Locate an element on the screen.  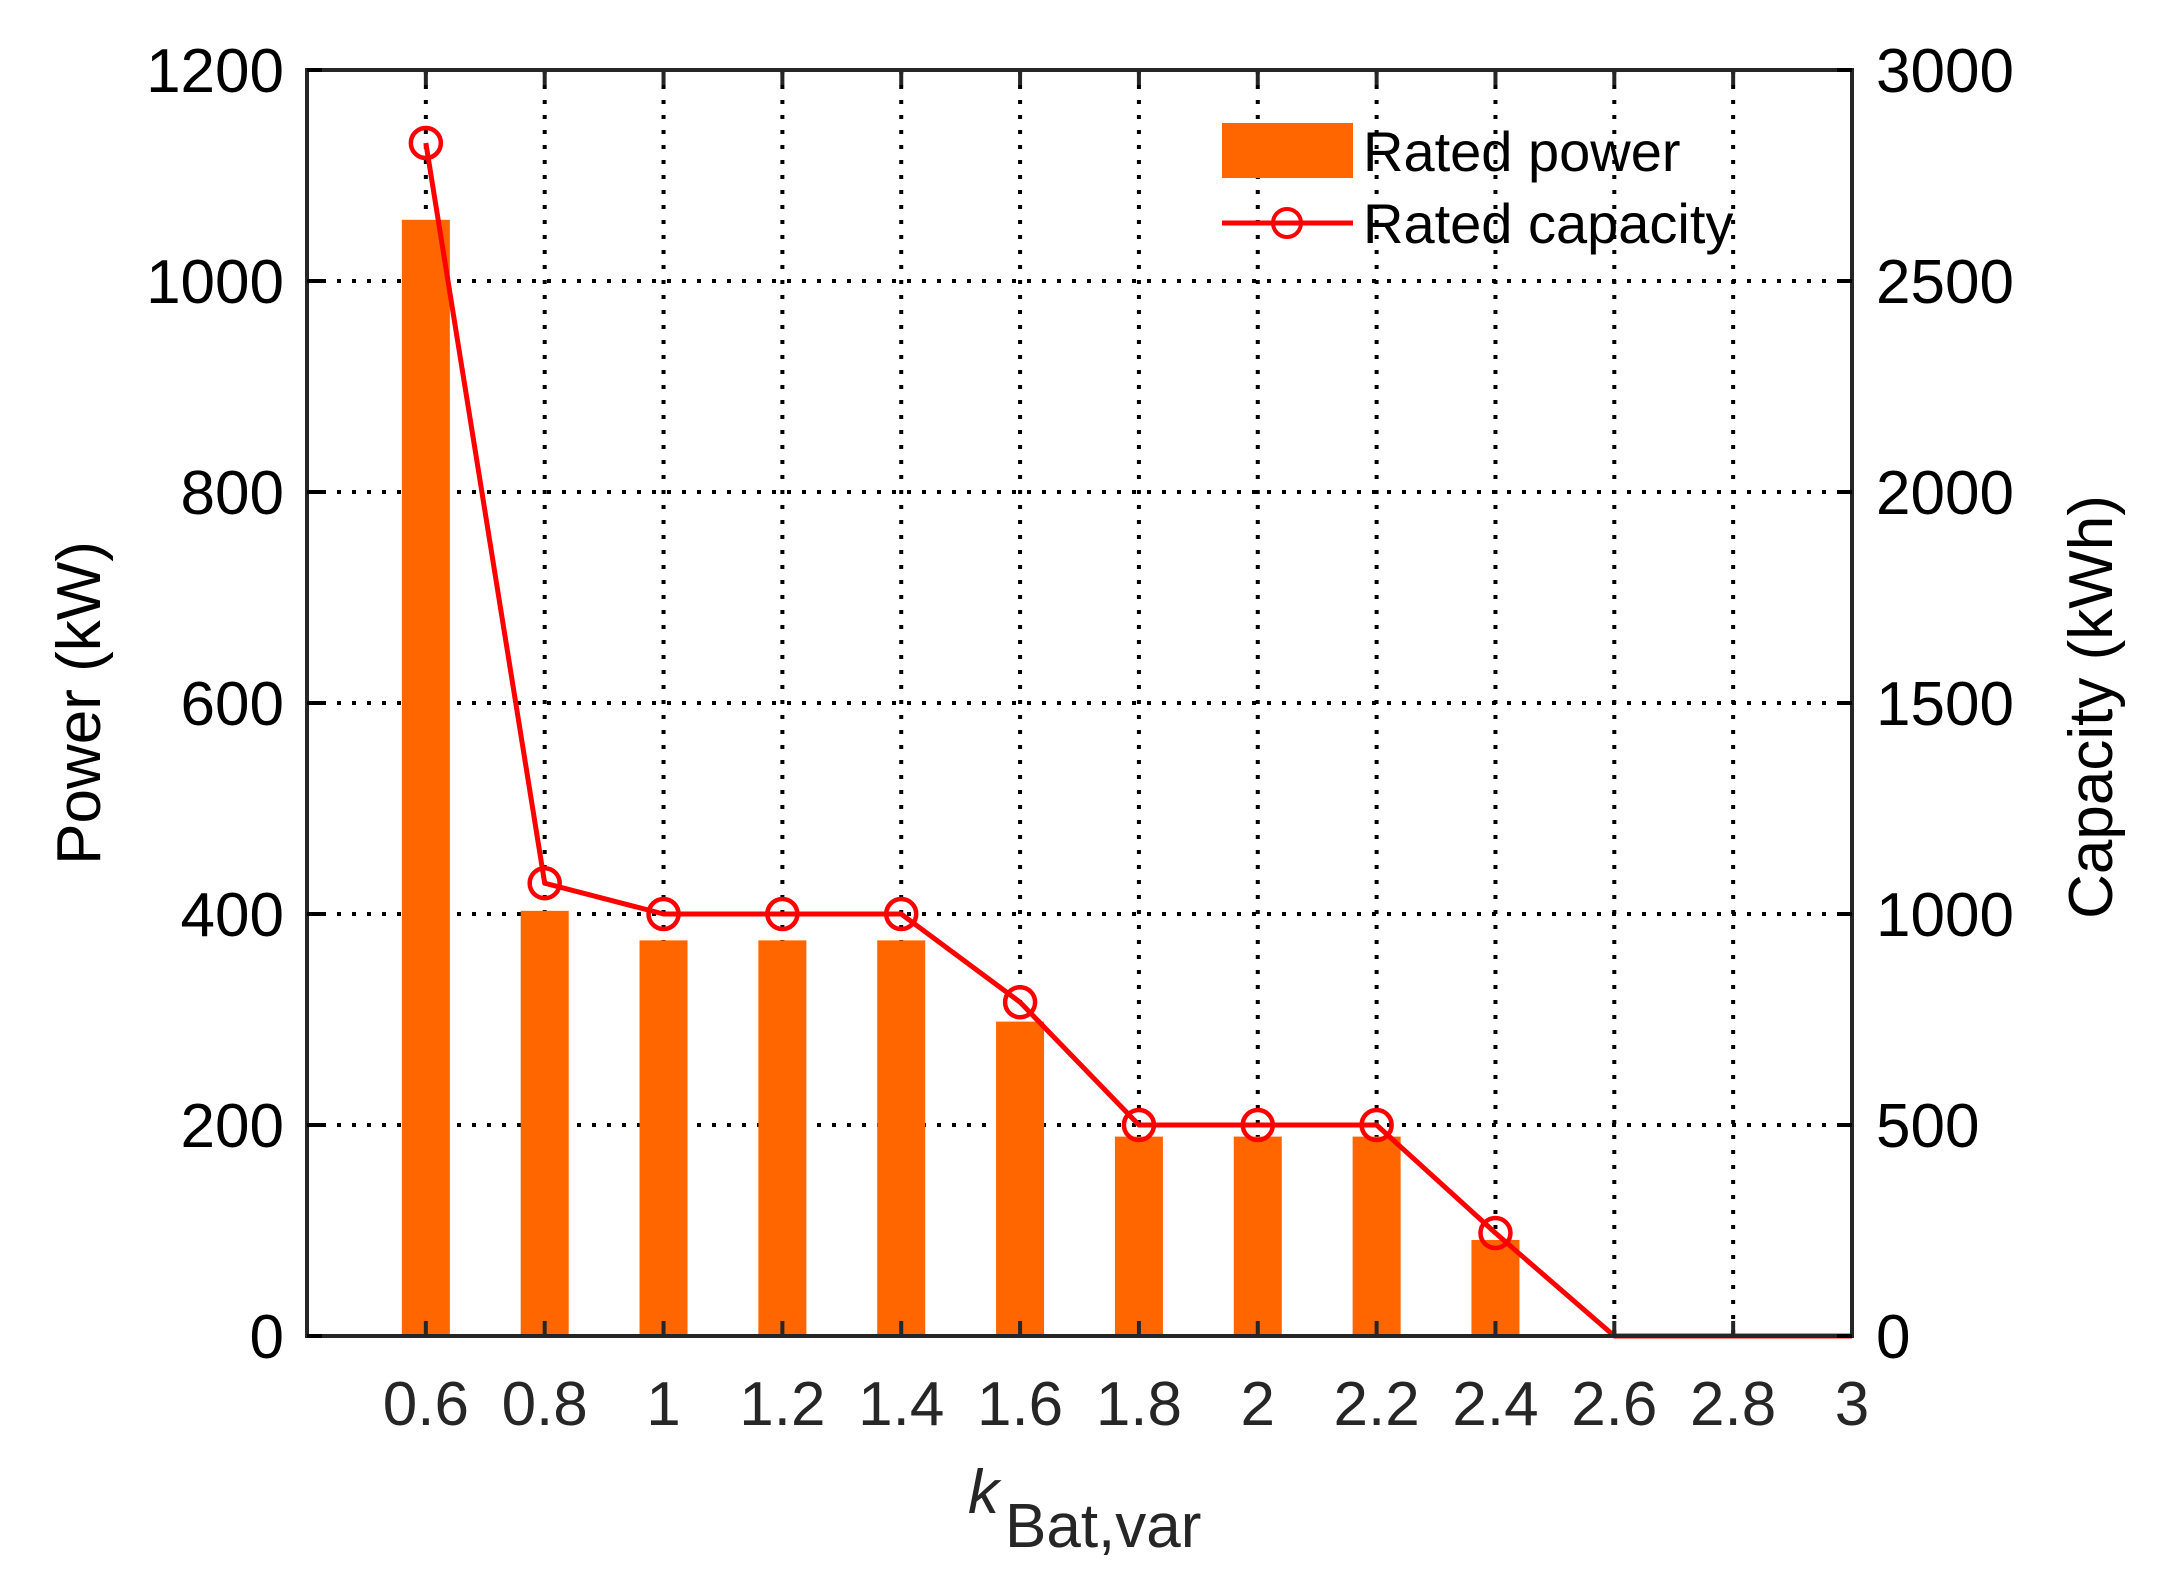
x-tick-label: 3 is located at coordinates (1852, 1404).